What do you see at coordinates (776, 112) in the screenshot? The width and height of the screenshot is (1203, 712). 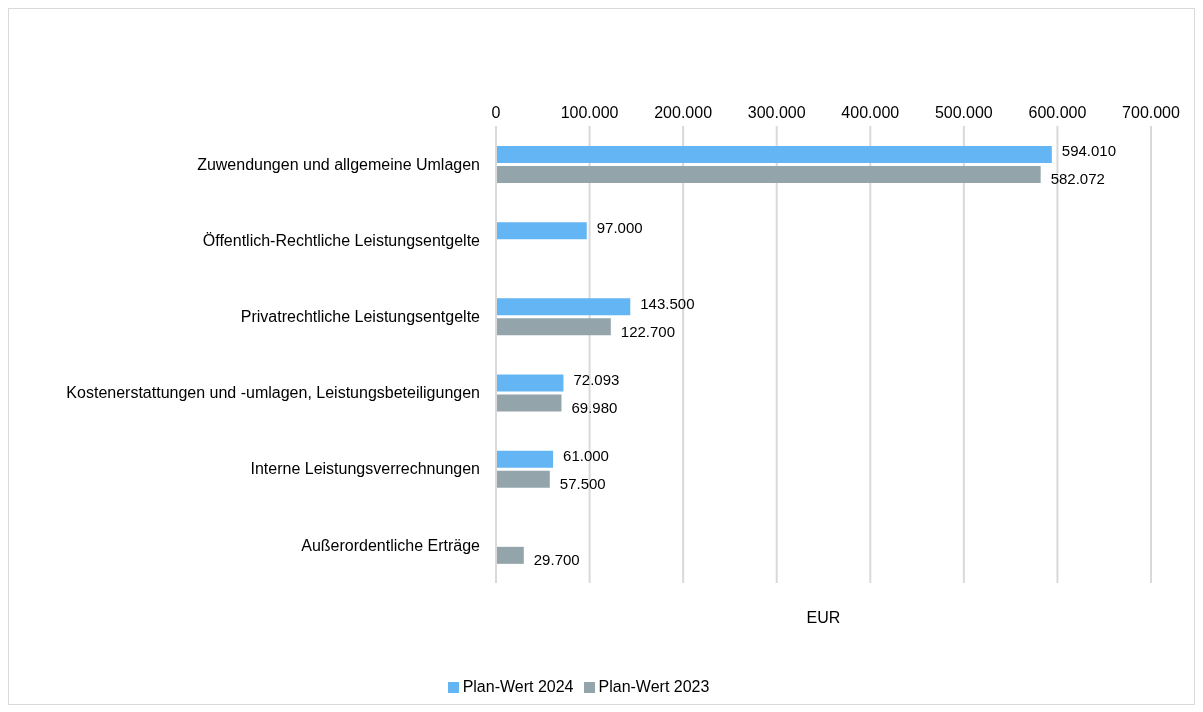 I see `x-tick-label: 300.000` at bounding box center [776, 112].